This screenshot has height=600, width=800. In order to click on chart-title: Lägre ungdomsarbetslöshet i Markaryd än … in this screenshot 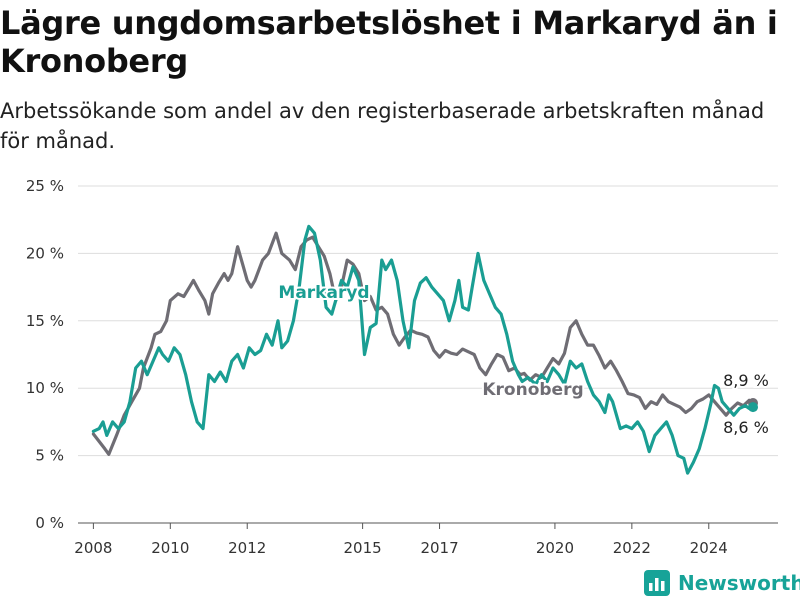, I will do `click(389, 42)`.